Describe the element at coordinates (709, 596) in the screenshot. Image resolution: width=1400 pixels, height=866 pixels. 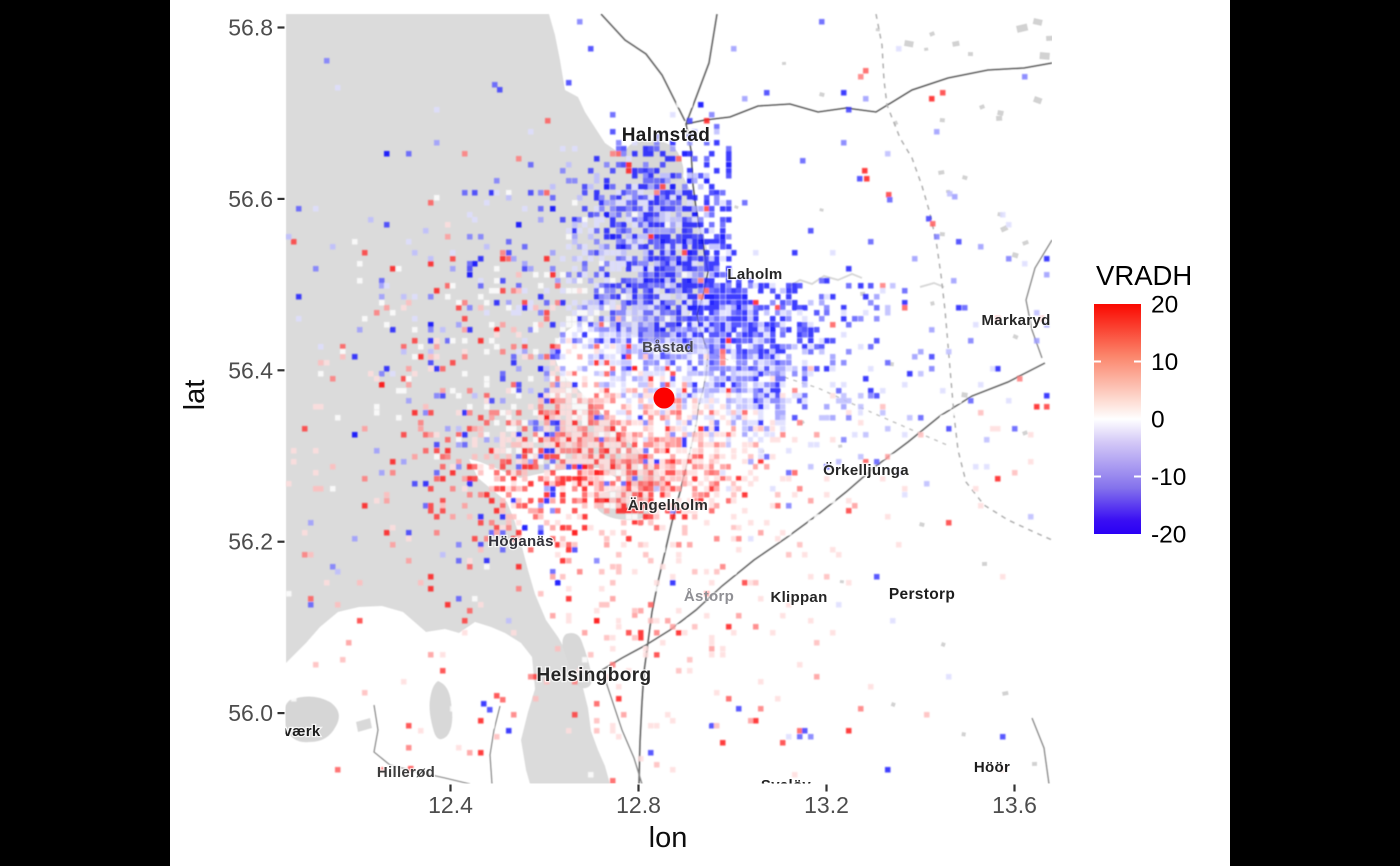
I see `svg-text: Åstorp` at that location.